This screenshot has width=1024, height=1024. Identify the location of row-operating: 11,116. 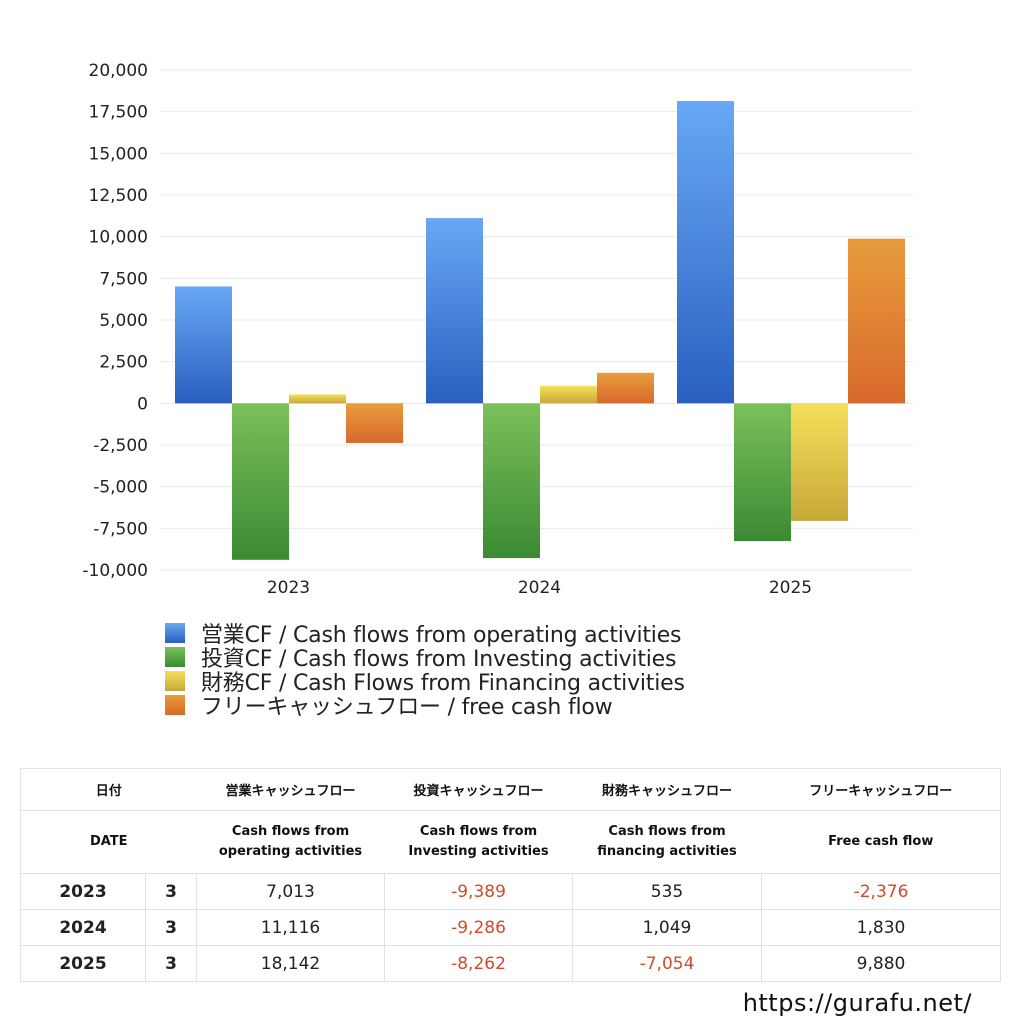
(291, 927).